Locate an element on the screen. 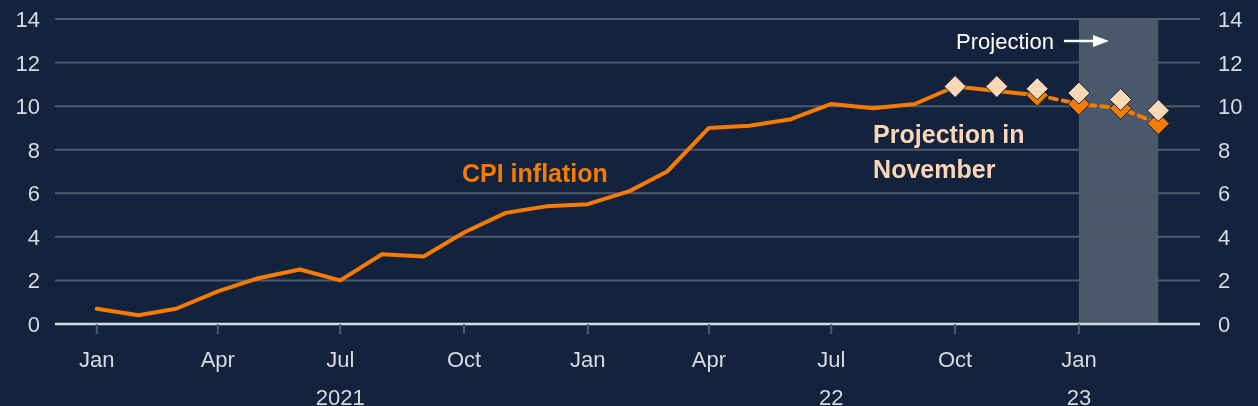 This screenshot has width=1258, height=406. y2-tick-label: 10 is located at coordinates (1230, 107).